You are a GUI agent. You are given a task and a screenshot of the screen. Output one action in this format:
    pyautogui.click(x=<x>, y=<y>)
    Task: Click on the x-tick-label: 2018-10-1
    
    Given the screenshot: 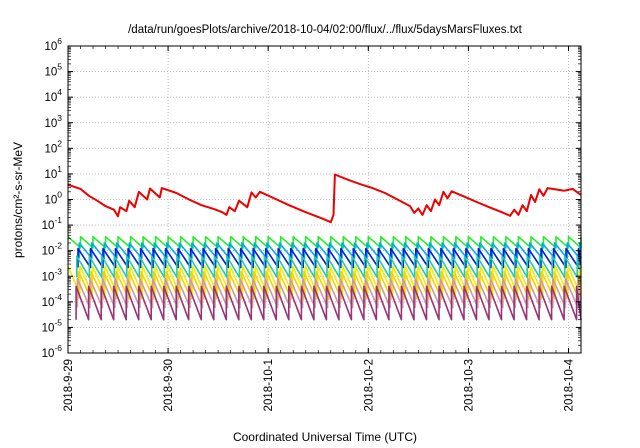 What is the action you would take?
    pyautogui.click(x=269, y=385)
    